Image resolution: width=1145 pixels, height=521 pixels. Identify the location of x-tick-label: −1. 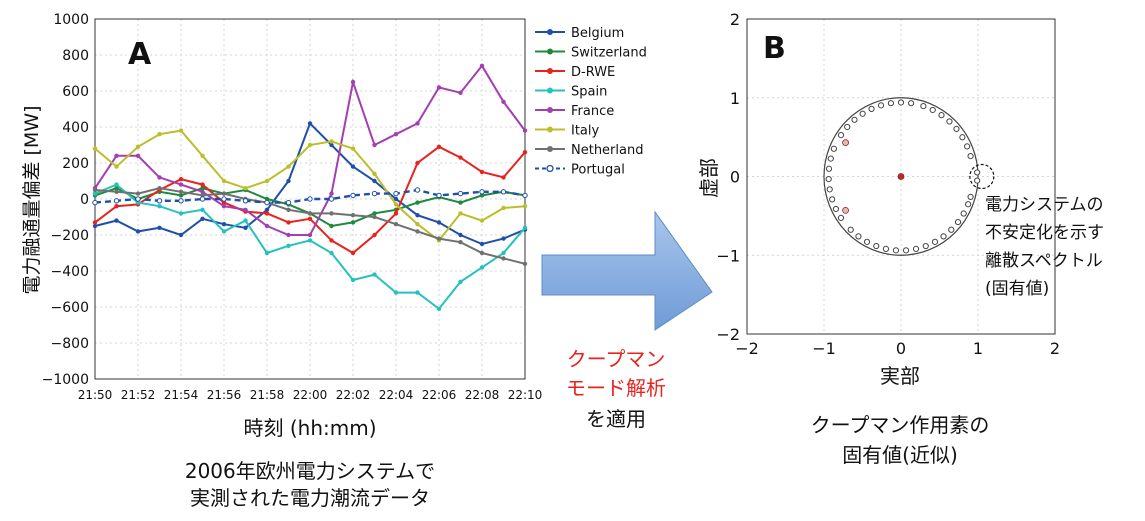
(824, 348).